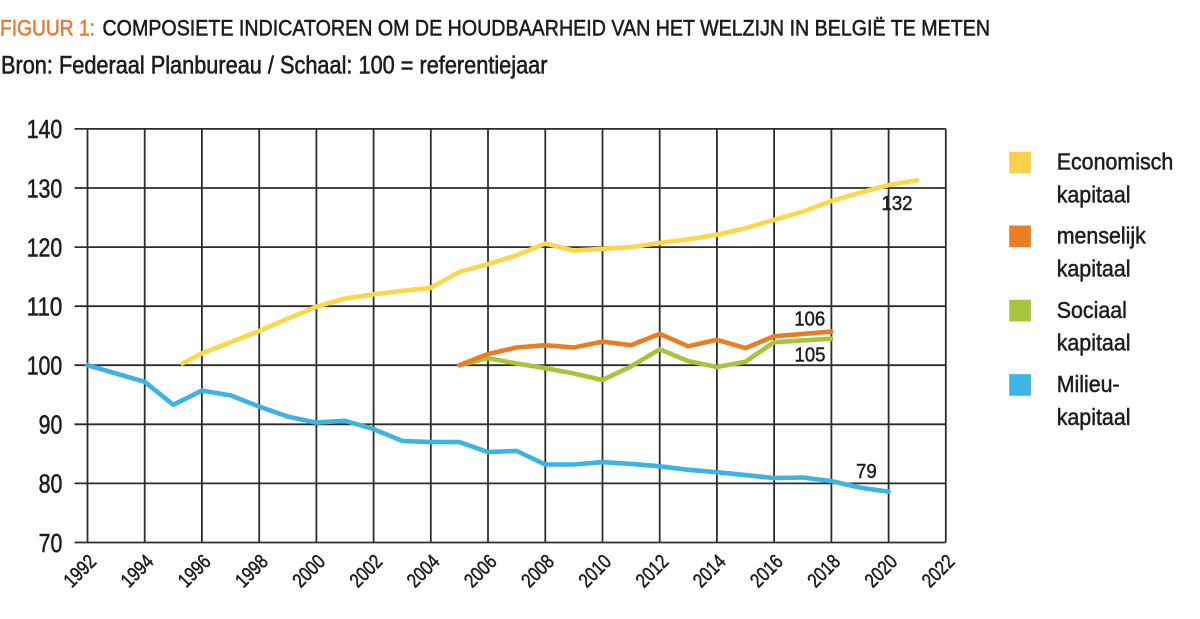 The width and height of the screenshot is (1200, 619). I want to click on svg-text: 2020, so click(881, 571).